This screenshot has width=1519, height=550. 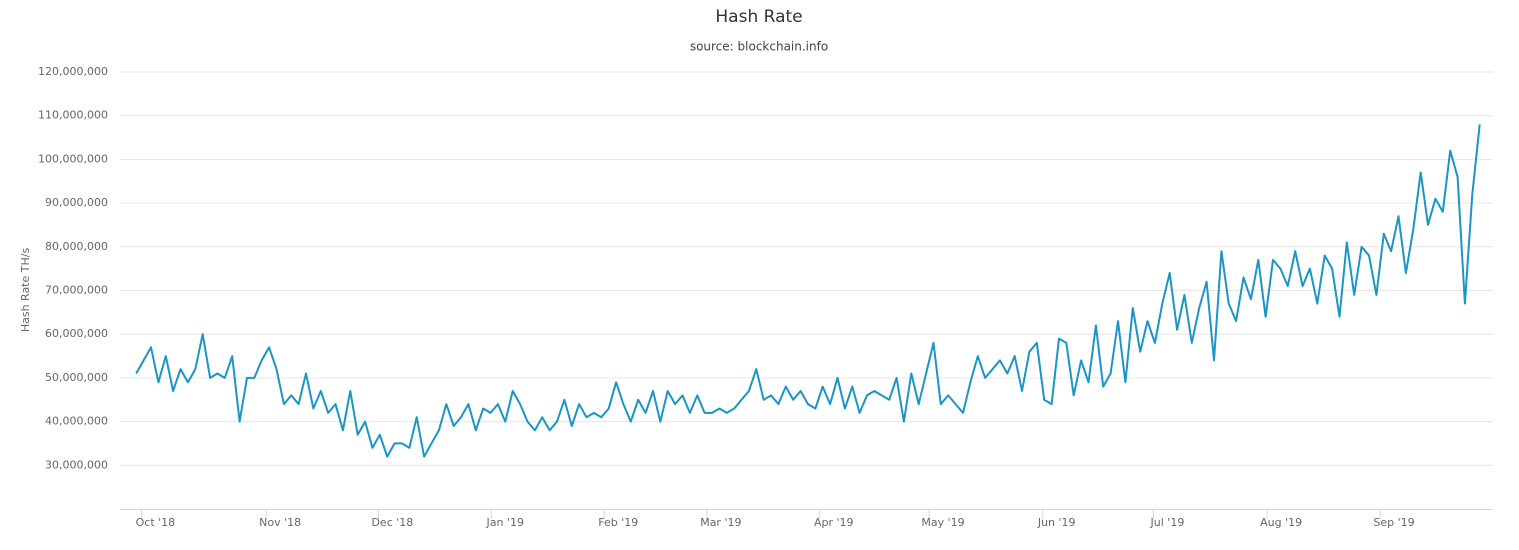 What do you see at coordinates (1167, 522) in the screenshot?
I see `x-tick-label: Jul '19` at bounding box center [1167, 522].